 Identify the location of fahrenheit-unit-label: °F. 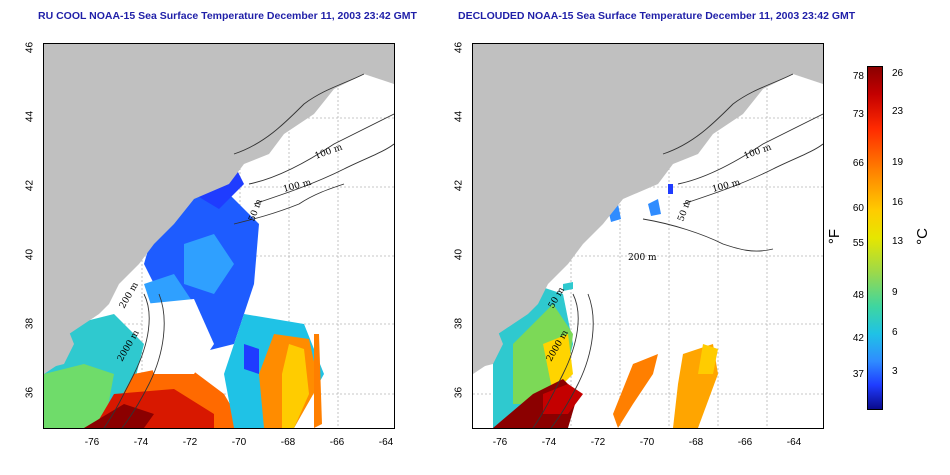
(835, 236).